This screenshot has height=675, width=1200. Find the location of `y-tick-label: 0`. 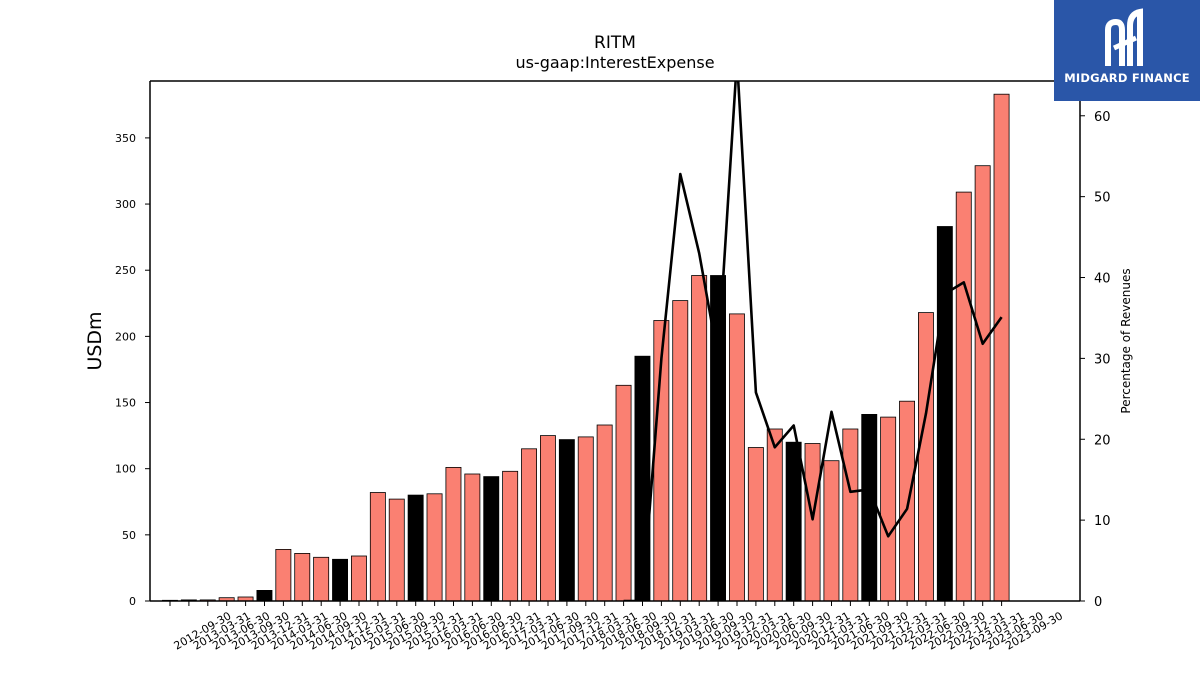

y-tick-label: 0 is located at coordinates (132, 601).